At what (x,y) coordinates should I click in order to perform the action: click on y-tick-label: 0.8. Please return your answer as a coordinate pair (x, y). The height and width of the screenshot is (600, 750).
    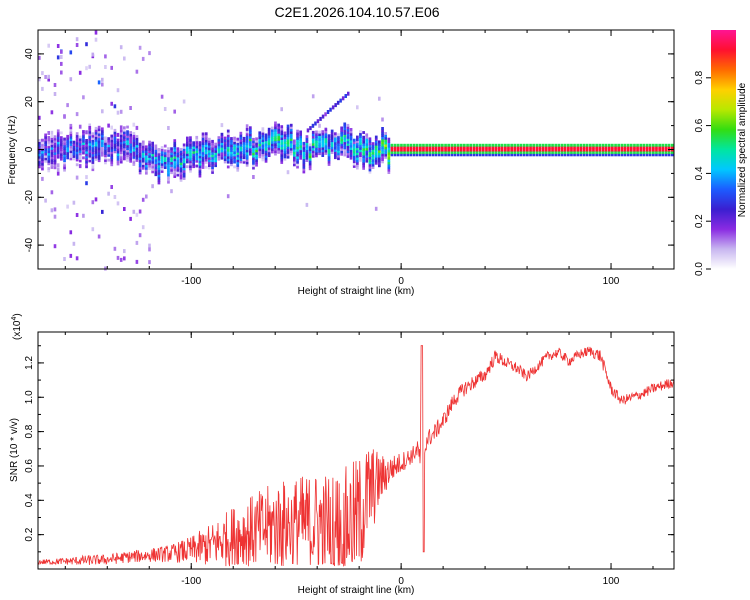
    Looking at the image, I should click on (29, 431).